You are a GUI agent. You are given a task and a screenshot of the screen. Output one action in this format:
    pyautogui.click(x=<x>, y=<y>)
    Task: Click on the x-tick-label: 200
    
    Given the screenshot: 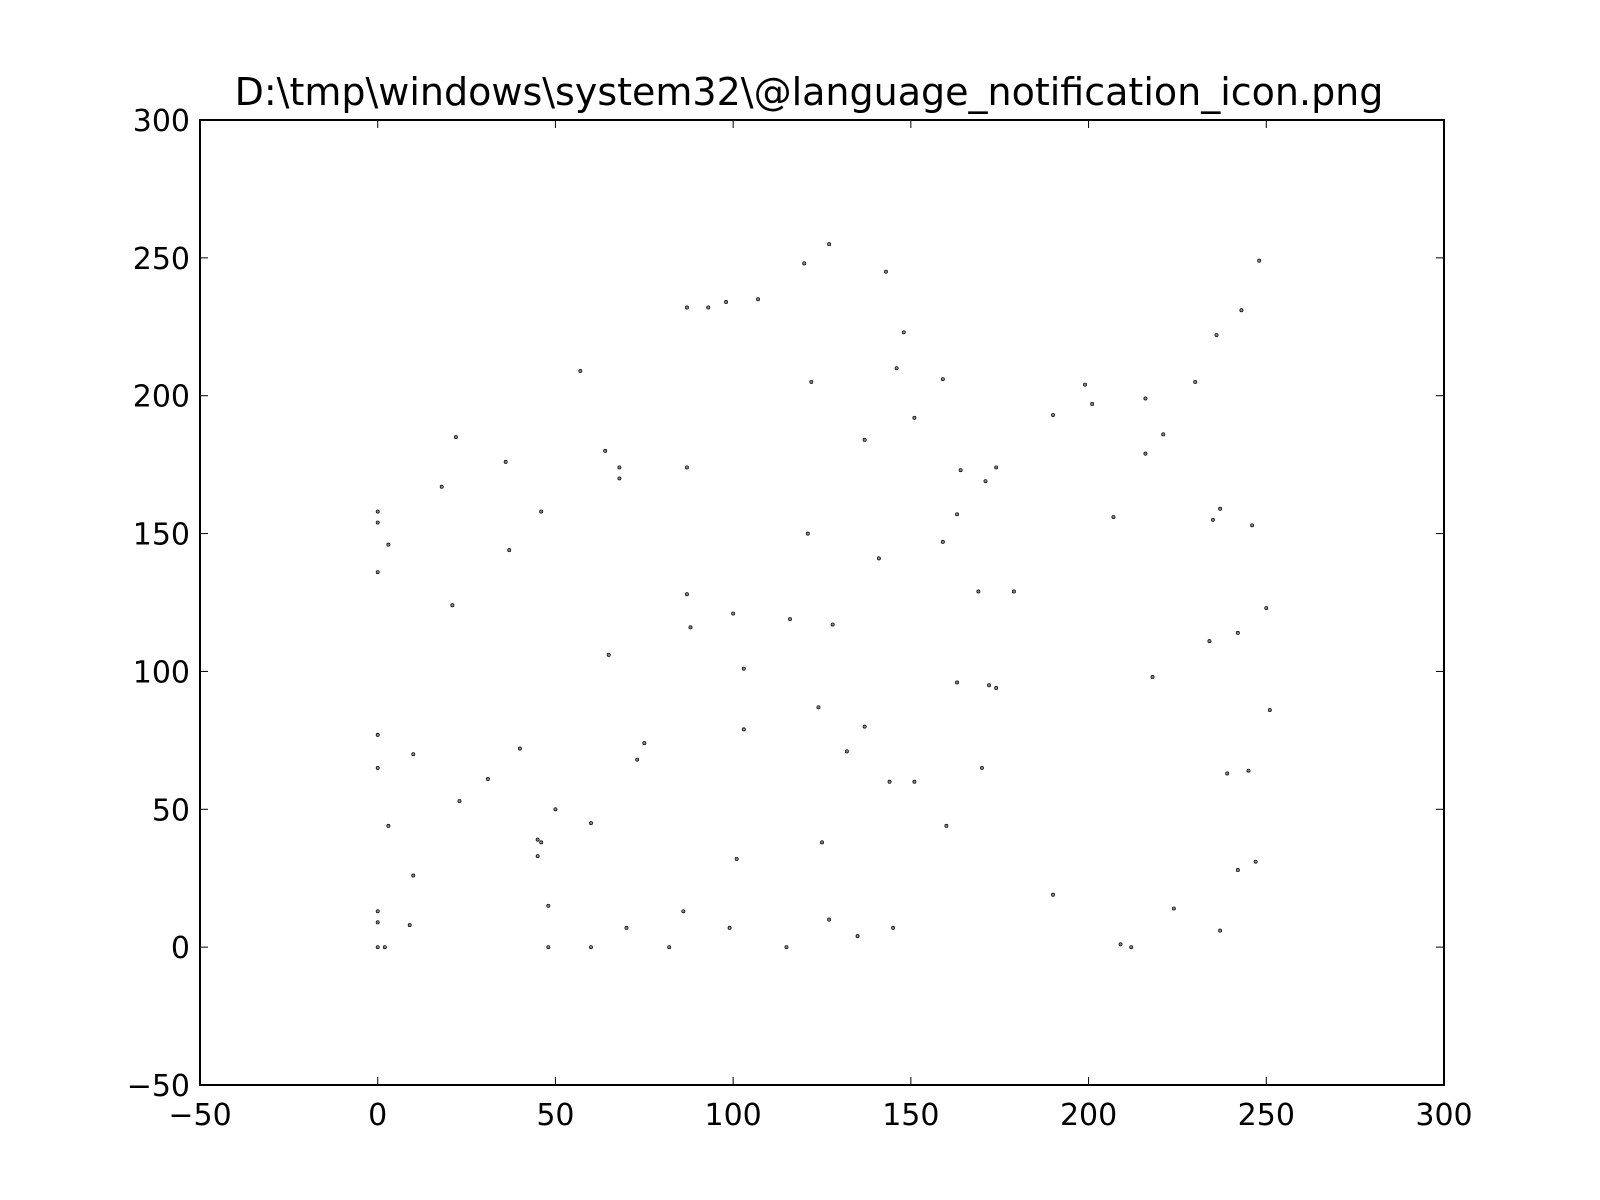 What is the action you would take?
    pyautogui.click(x=1088, y=1115)
    